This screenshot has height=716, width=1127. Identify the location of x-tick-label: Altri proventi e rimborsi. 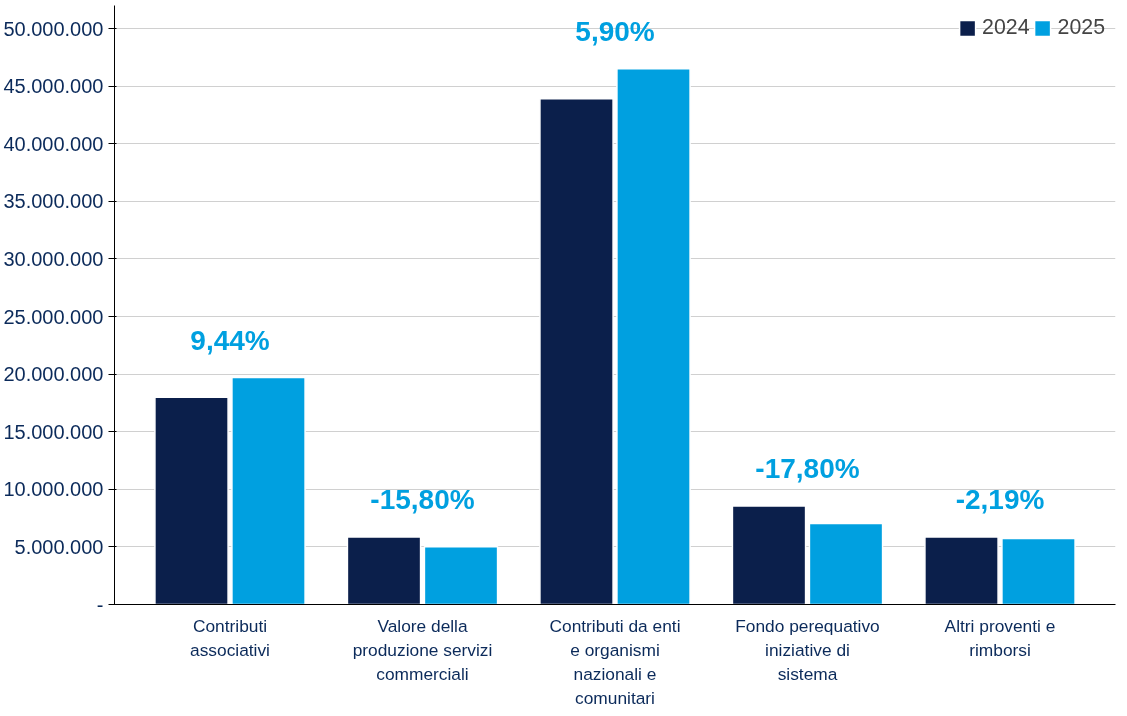
(1000, 637).